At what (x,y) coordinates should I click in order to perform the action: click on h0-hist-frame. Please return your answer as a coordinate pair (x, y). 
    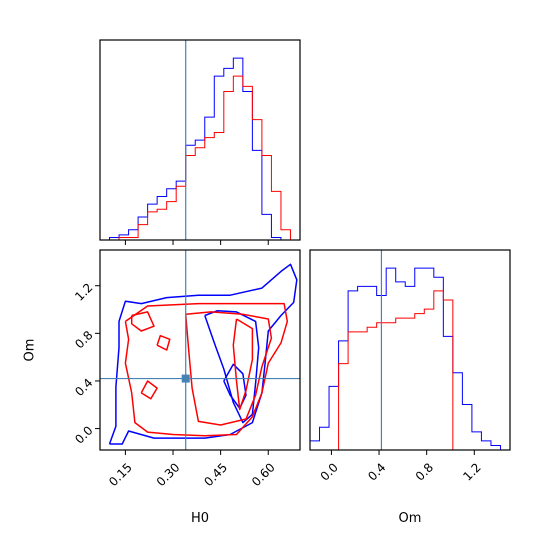
    Looking at the image, I should click on (200, 140).